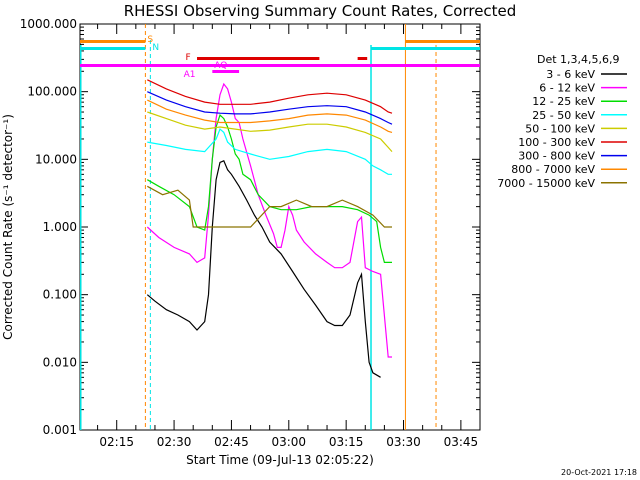  I want to click on legend-label: 300 - 800 keV, so click(556, 156).